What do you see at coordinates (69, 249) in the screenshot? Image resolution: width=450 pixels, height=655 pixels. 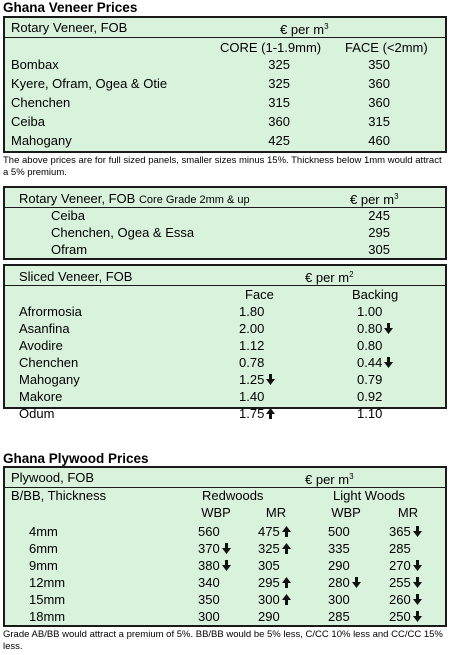 I see `species-name: Ofram` at bounding box center [69, 249].